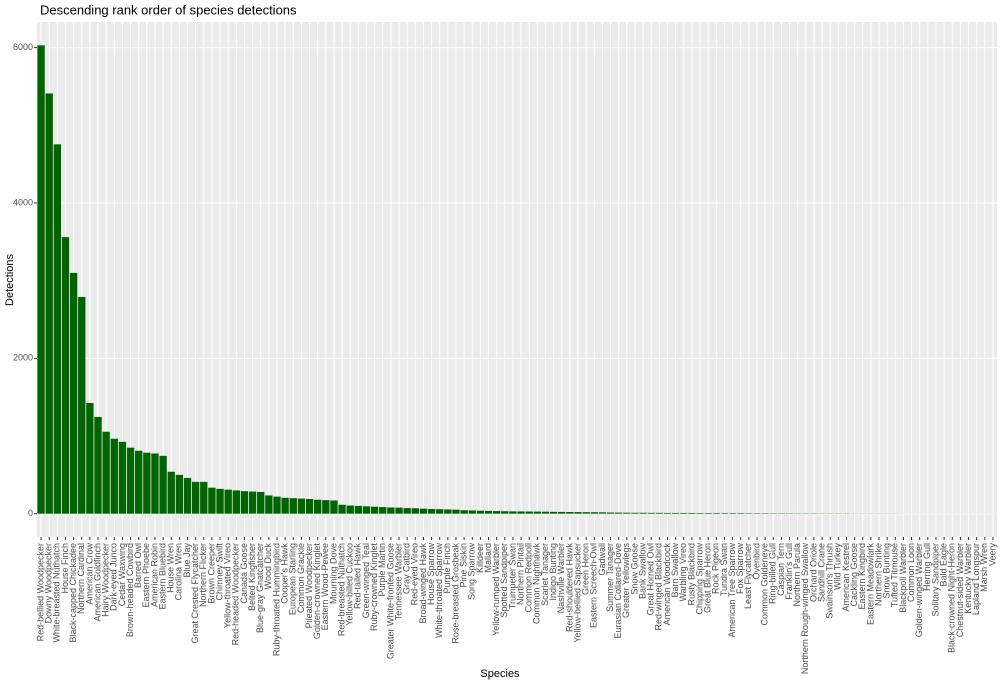 The width and height of the screenshot is (1000, 685). I want to click on x-tick-label: Pine Siskin, so click(463, 565).